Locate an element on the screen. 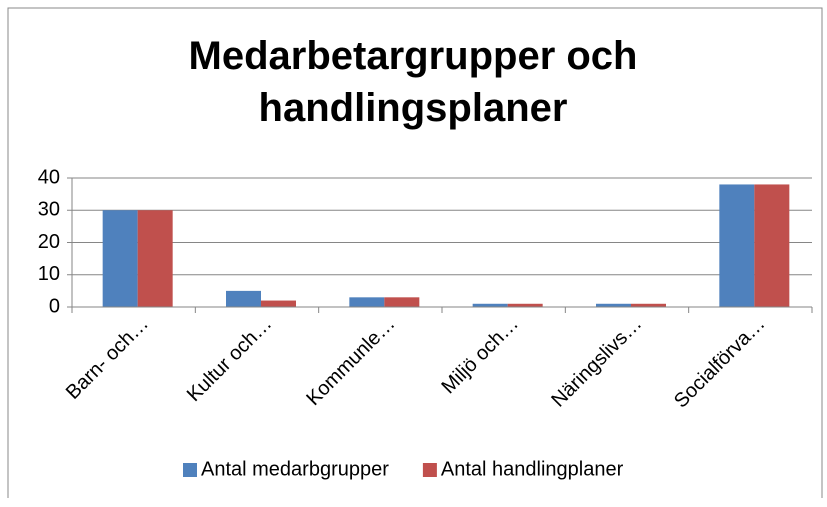 The height and width of the screenshot is (507, 827). legend-item: Antal handlingplaner is located at coordinates (523, 469).